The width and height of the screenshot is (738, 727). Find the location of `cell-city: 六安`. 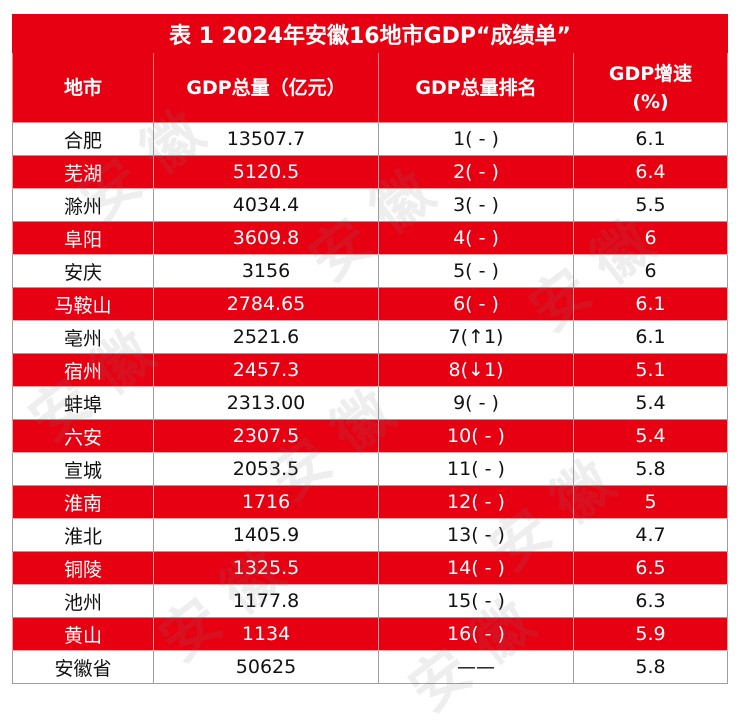

cell-city: 六安 is located at coordinates (83, 436).